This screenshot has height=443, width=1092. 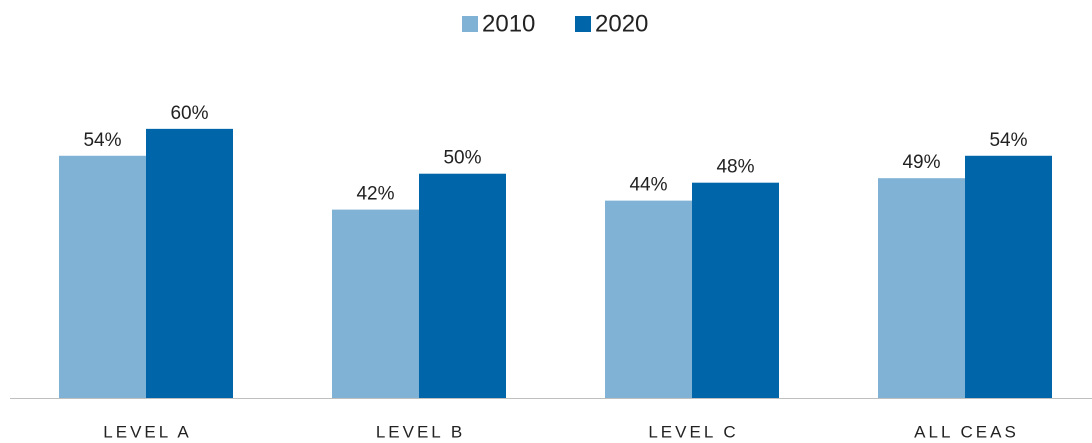 What do you see at coordinates (921, 162) in the screenshot?
I see `data-label: 49%` at bounding box center [921, 162].